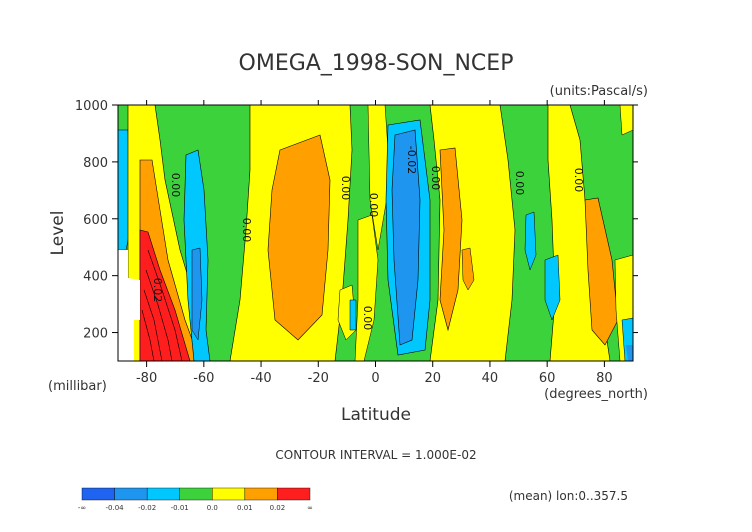 The width and height of the screenshot is (752, 532). What do you see at coordinates (406, 237) in the screenshot?
I see `region-blue-equator` at bounding box center [406, 237].